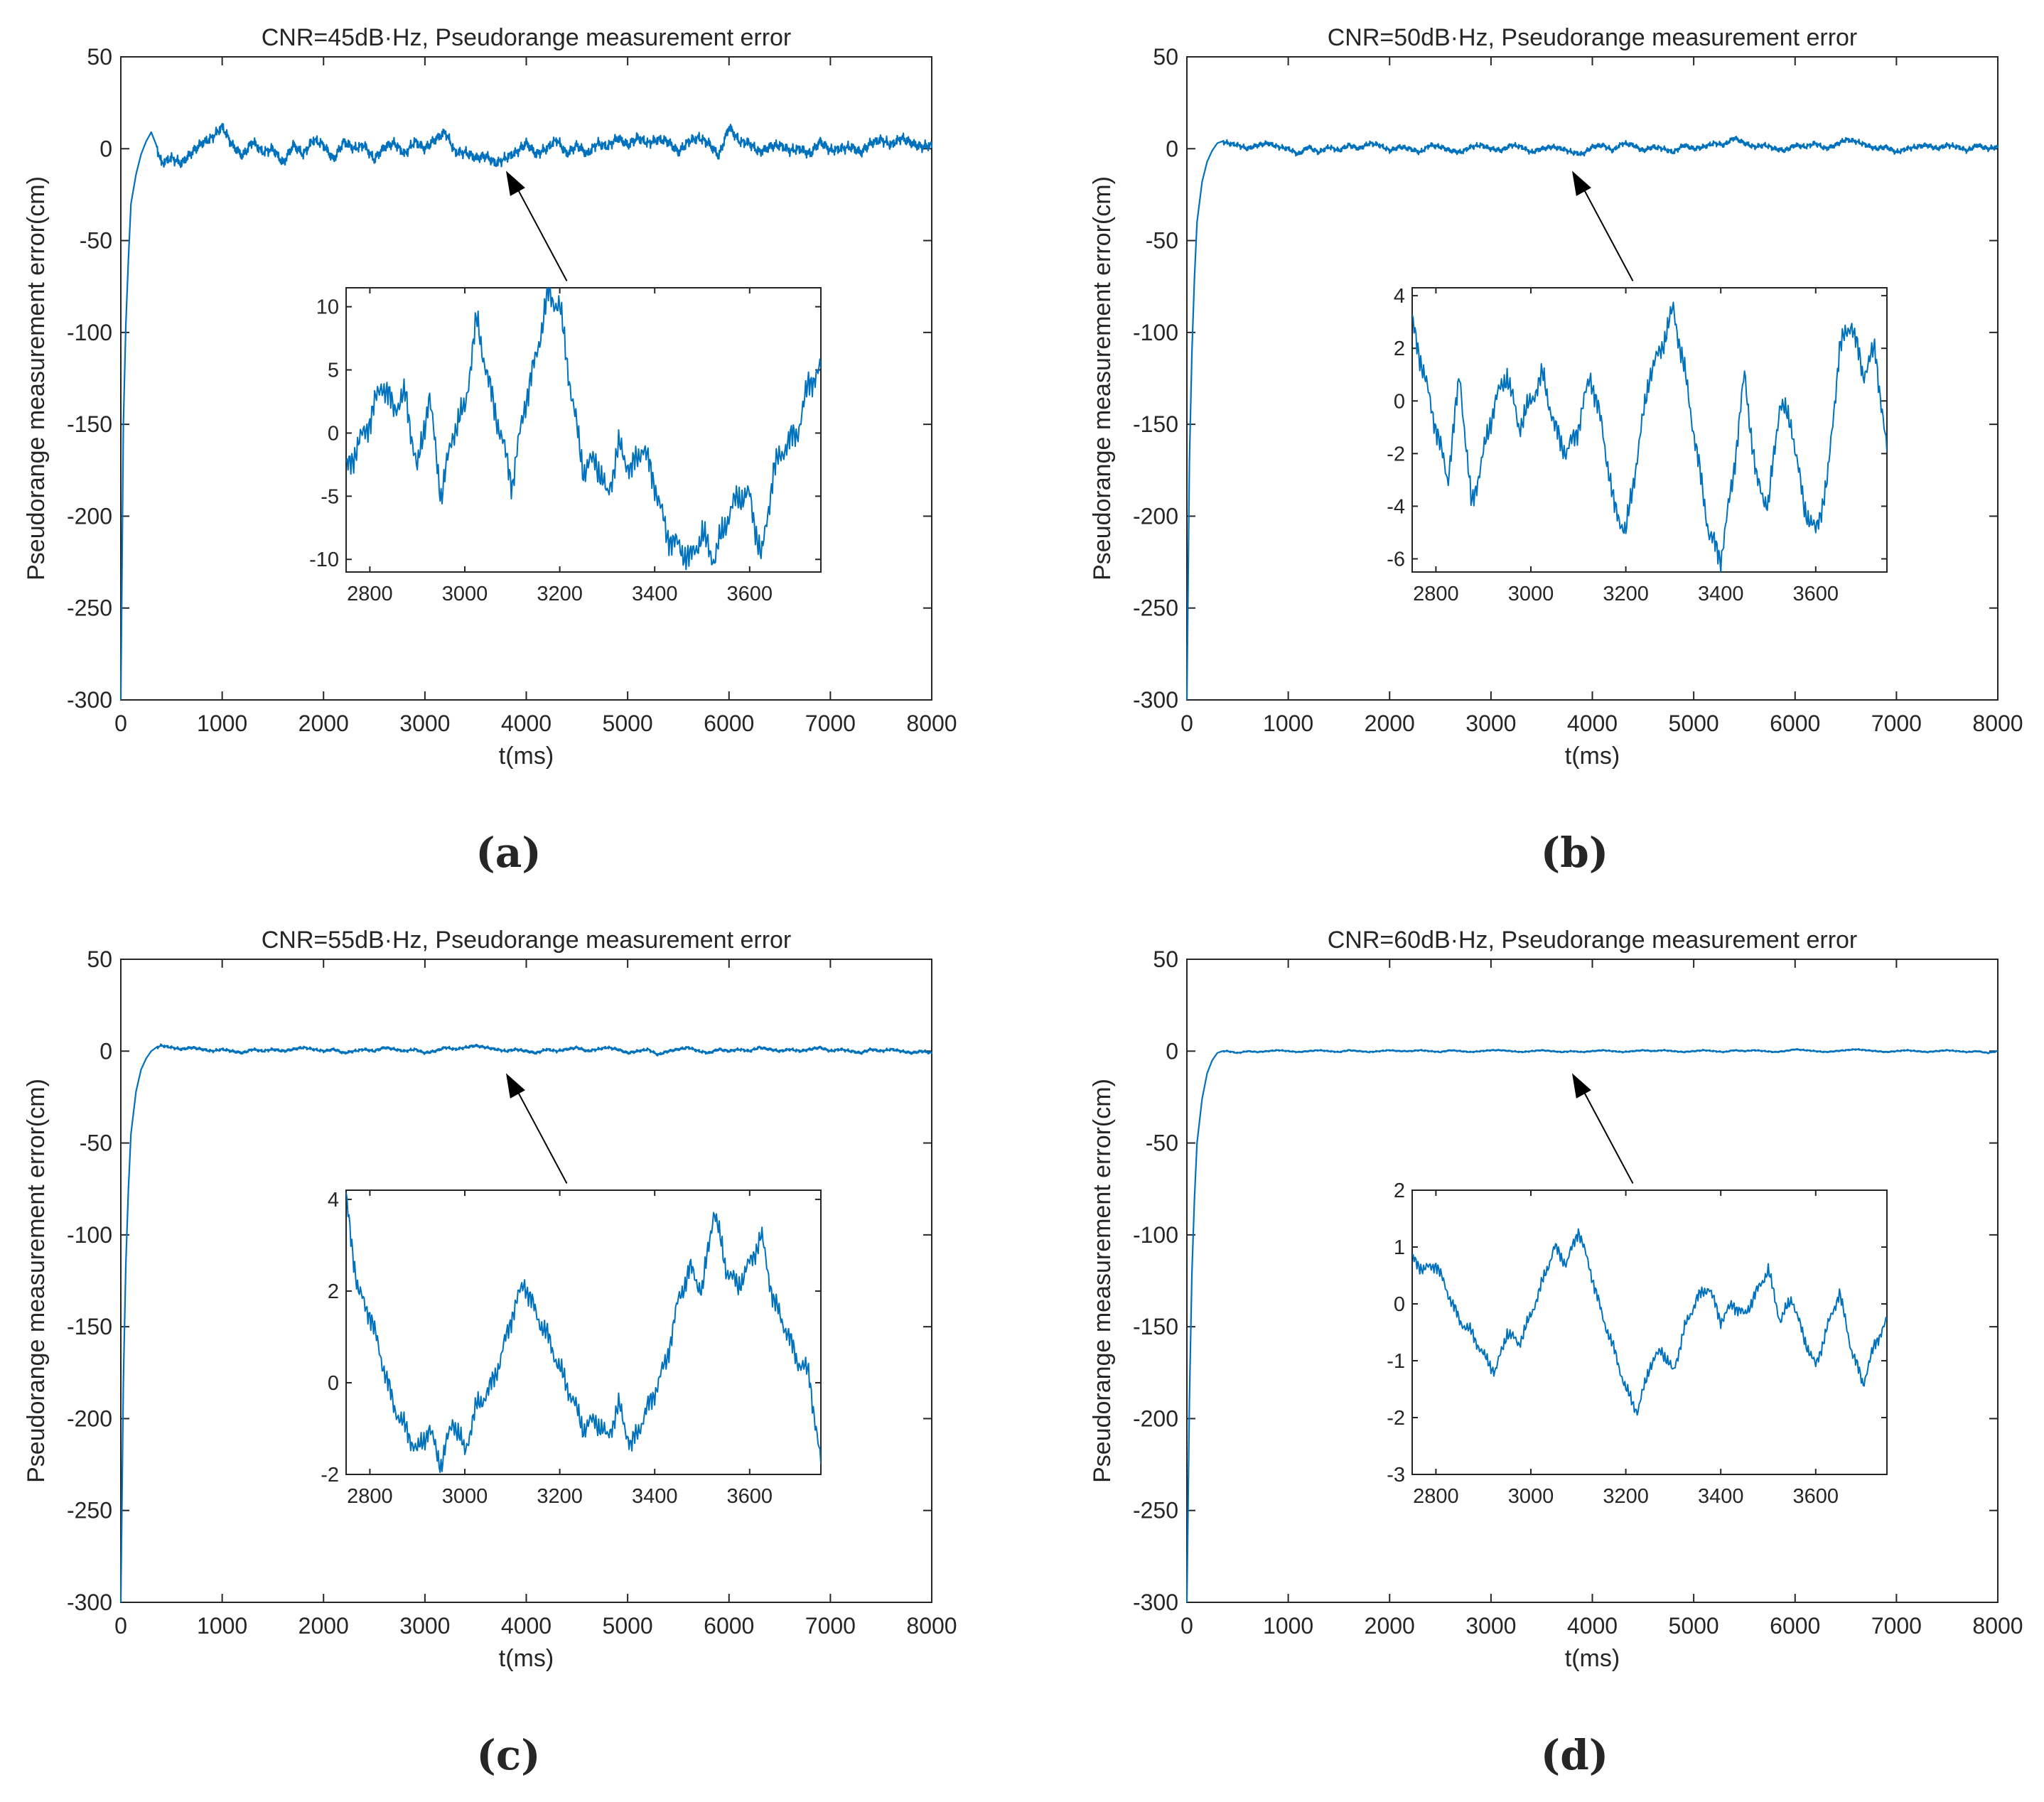 The height and width of the screenshot is (1802, 2044). Describe the element at coordinates (333, 1291) in the screenshot. I see `inset-y-tick-label: 2` at that location.